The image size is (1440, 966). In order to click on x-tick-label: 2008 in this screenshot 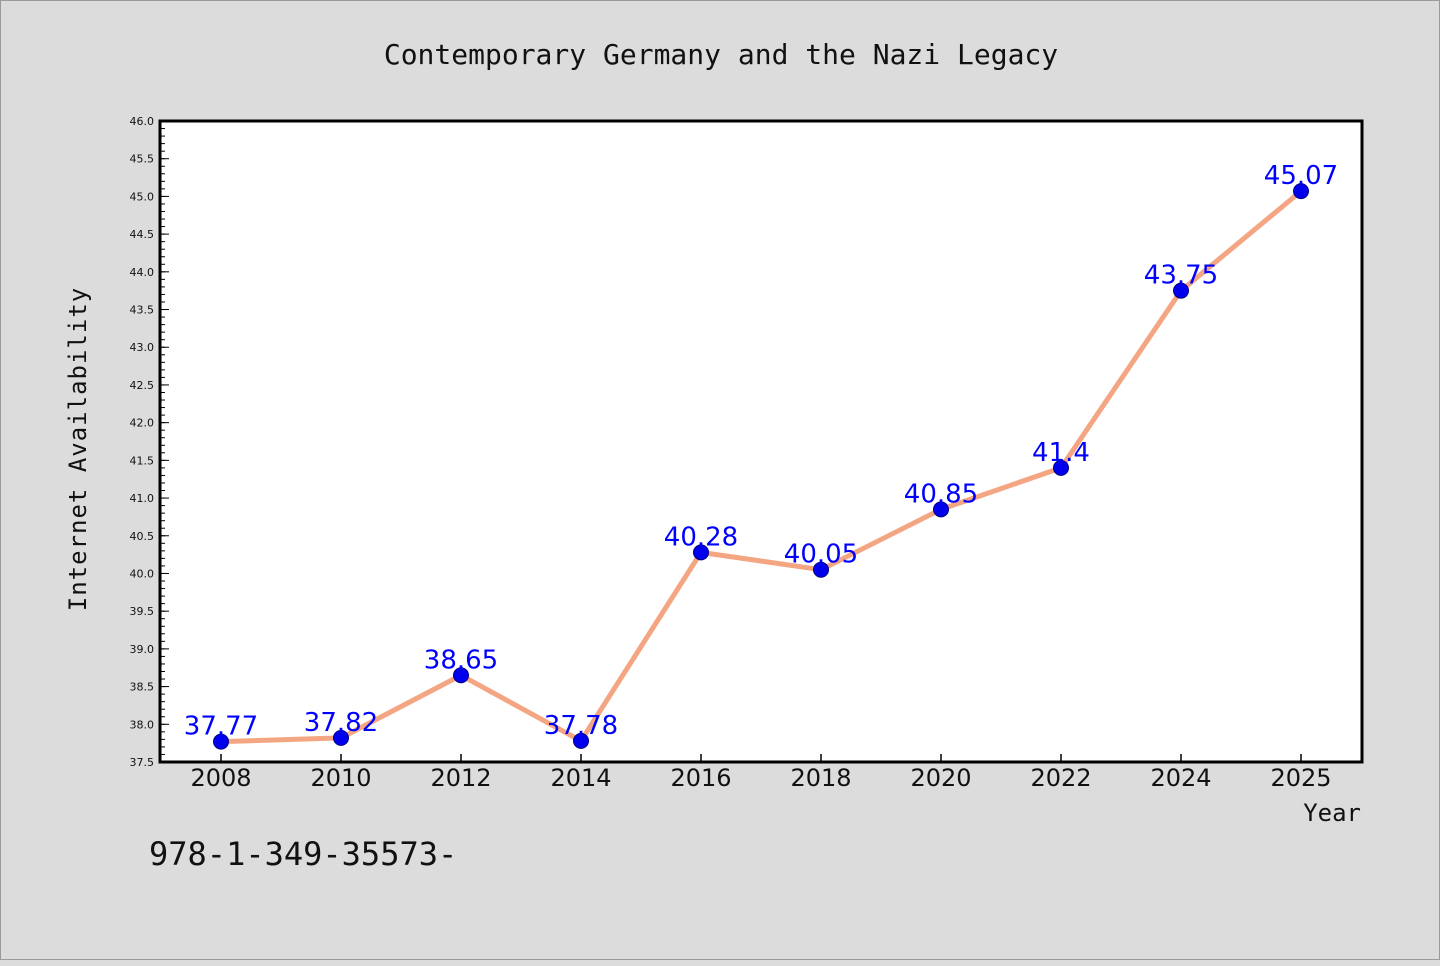, I will do `click(220, 778)`.